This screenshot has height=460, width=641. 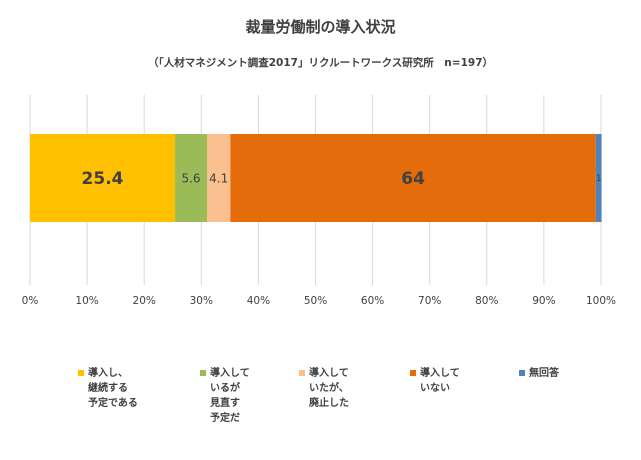 What do you see at coordinates (320, 63) in the screenshot?
I see `chart-subtitle: （「人材マネジメント調査2017」リクルートワークス研究所 n=197）` at bounding box center [320, 63].